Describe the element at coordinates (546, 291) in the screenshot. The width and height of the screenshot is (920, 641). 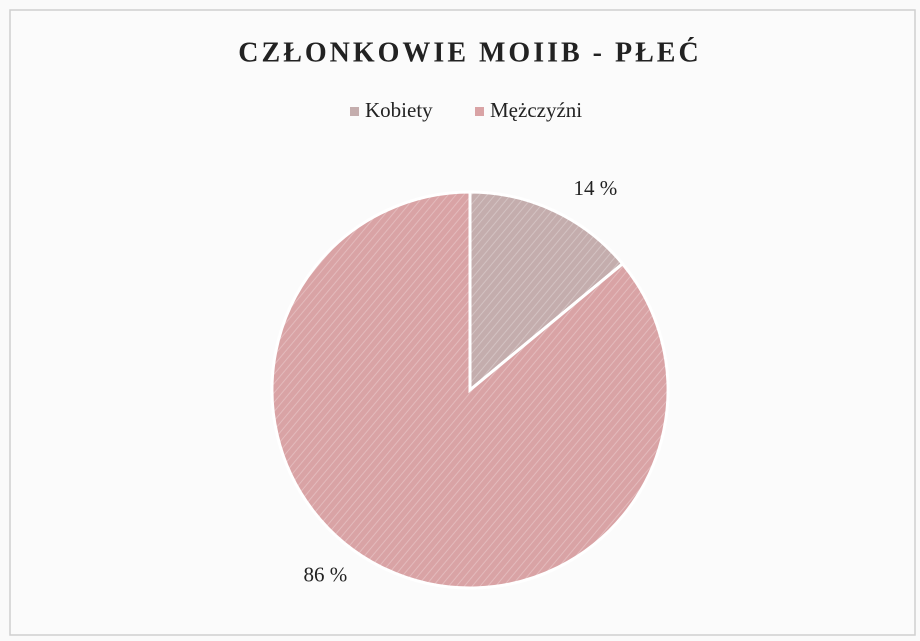
I see `slice-texture` at that location.